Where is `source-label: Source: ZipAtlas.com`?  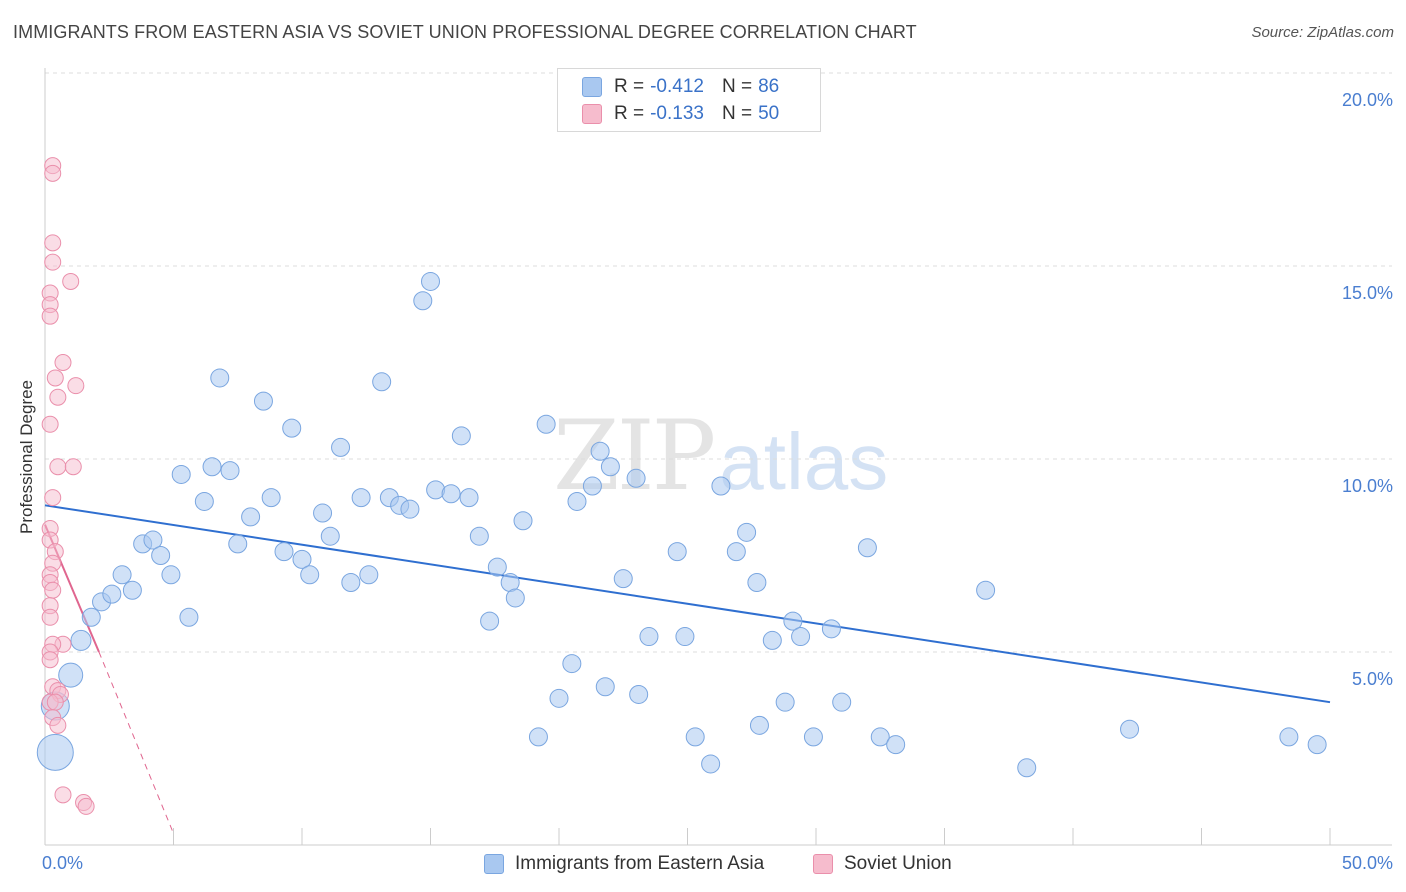 source-label: Source: ZipAtlas.com is located at coordinates (1322, 32).